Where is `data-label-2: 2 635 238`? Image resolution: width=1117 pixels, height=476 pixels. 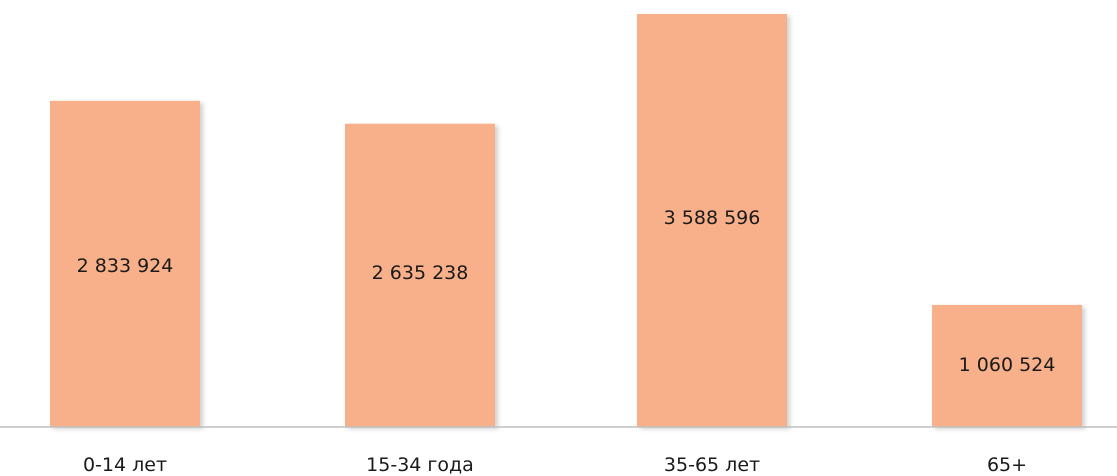
data-label-2: 2 635 238 is located at coordinates (420, 273).